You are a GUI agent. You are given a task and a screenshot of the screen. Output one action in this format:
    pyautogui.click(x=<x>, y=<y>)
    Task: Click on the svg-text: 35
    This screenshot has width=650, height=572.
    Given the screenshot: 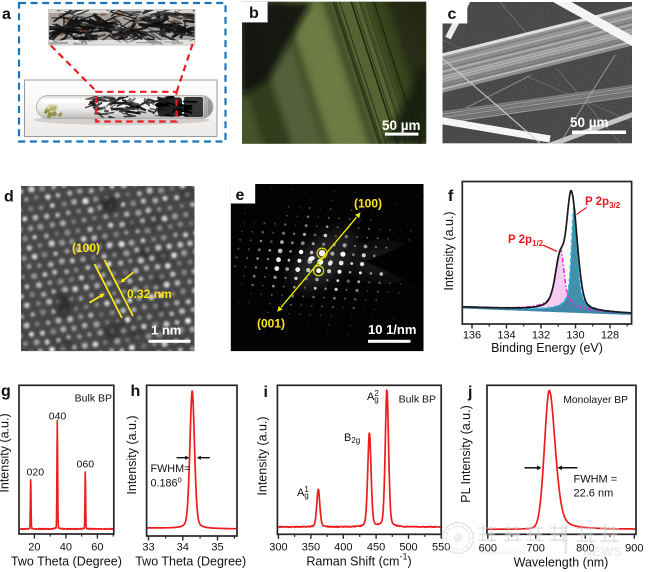 What is the action you would take?
    pyautogui.click(x=217, y=548)
    